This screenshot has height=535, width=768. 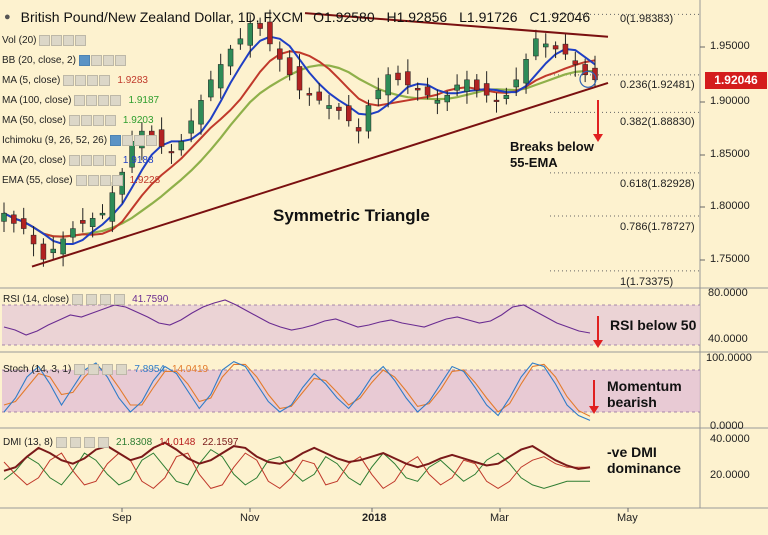 I want to click on indicator-row: MA (50, close) 1.9203, so click(x=78, y=120).